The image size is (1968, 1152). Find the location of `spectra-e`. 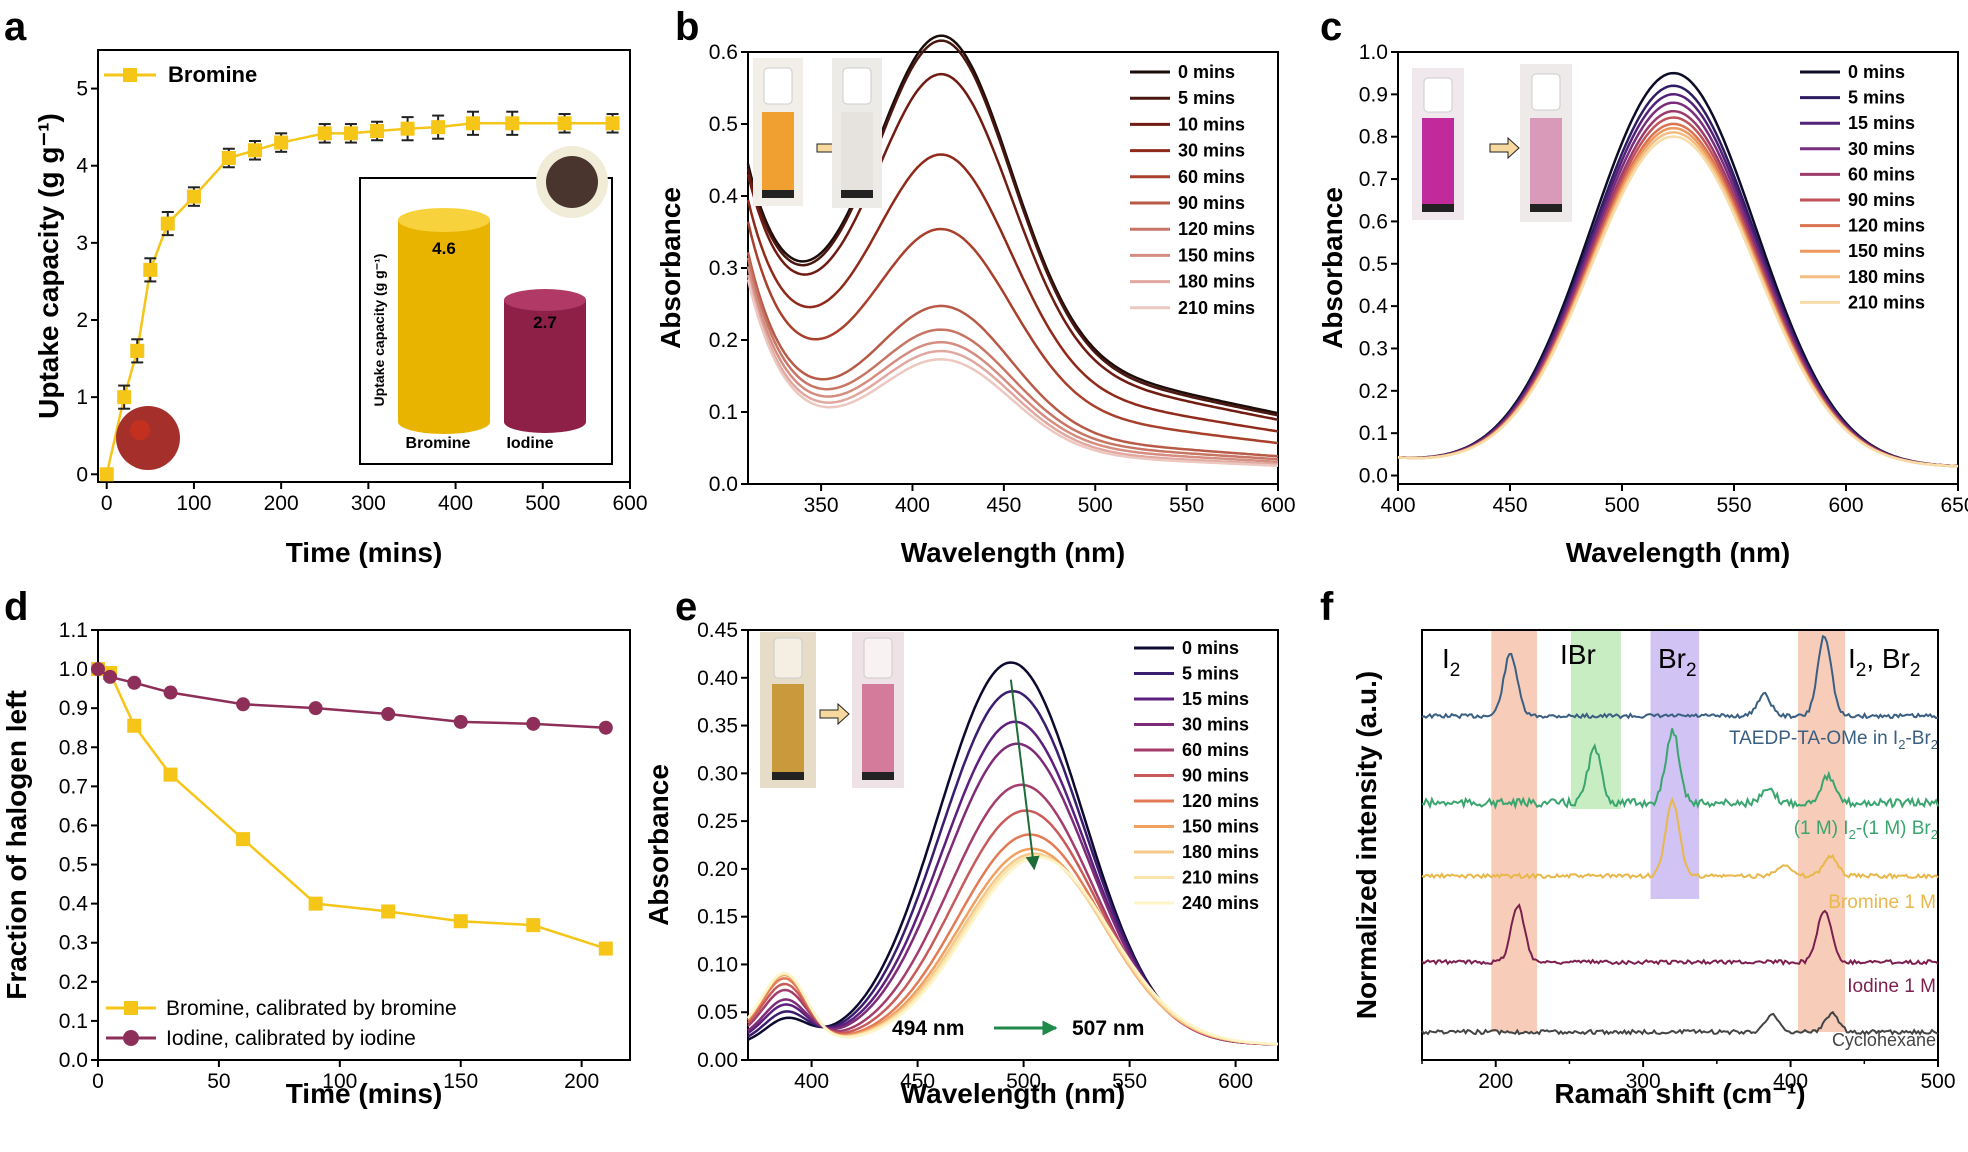

spectra-e is located at coordinates (1013, 853).